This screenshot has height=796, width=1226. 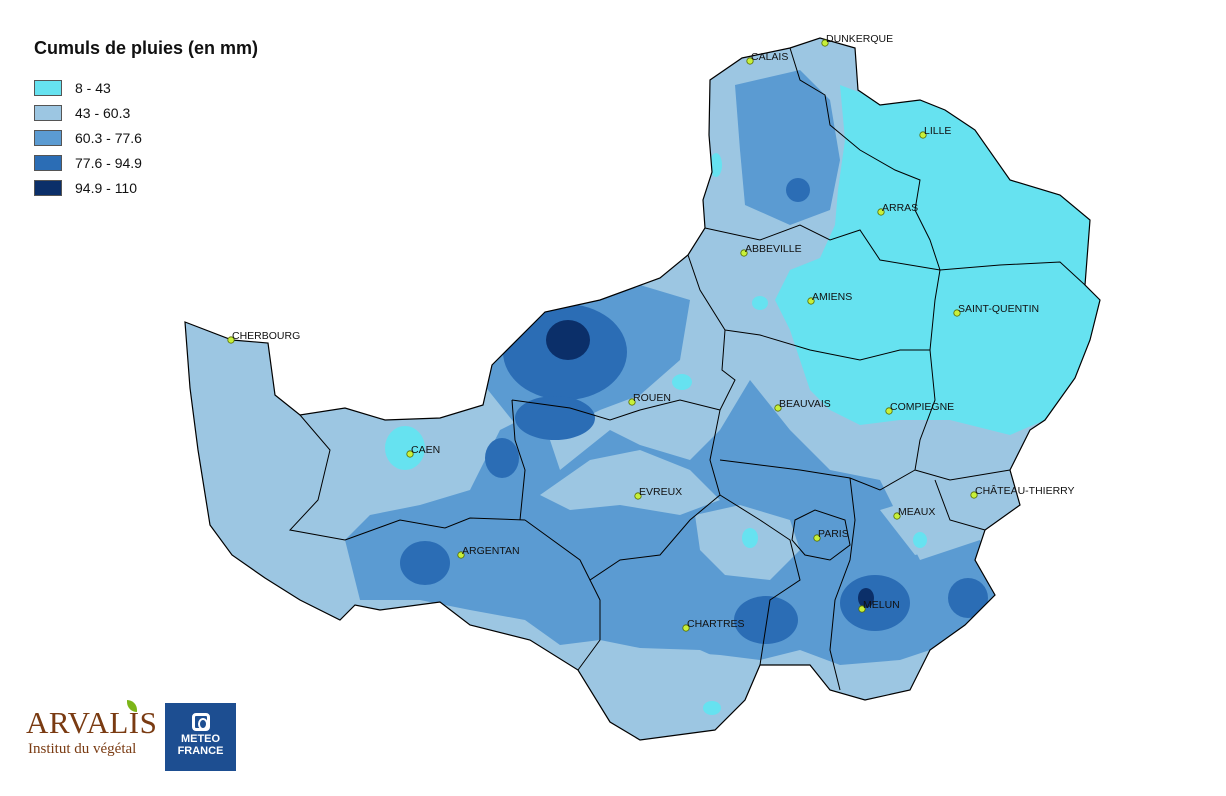 I want to click on border-oise-south, so click(x=817, y=475).